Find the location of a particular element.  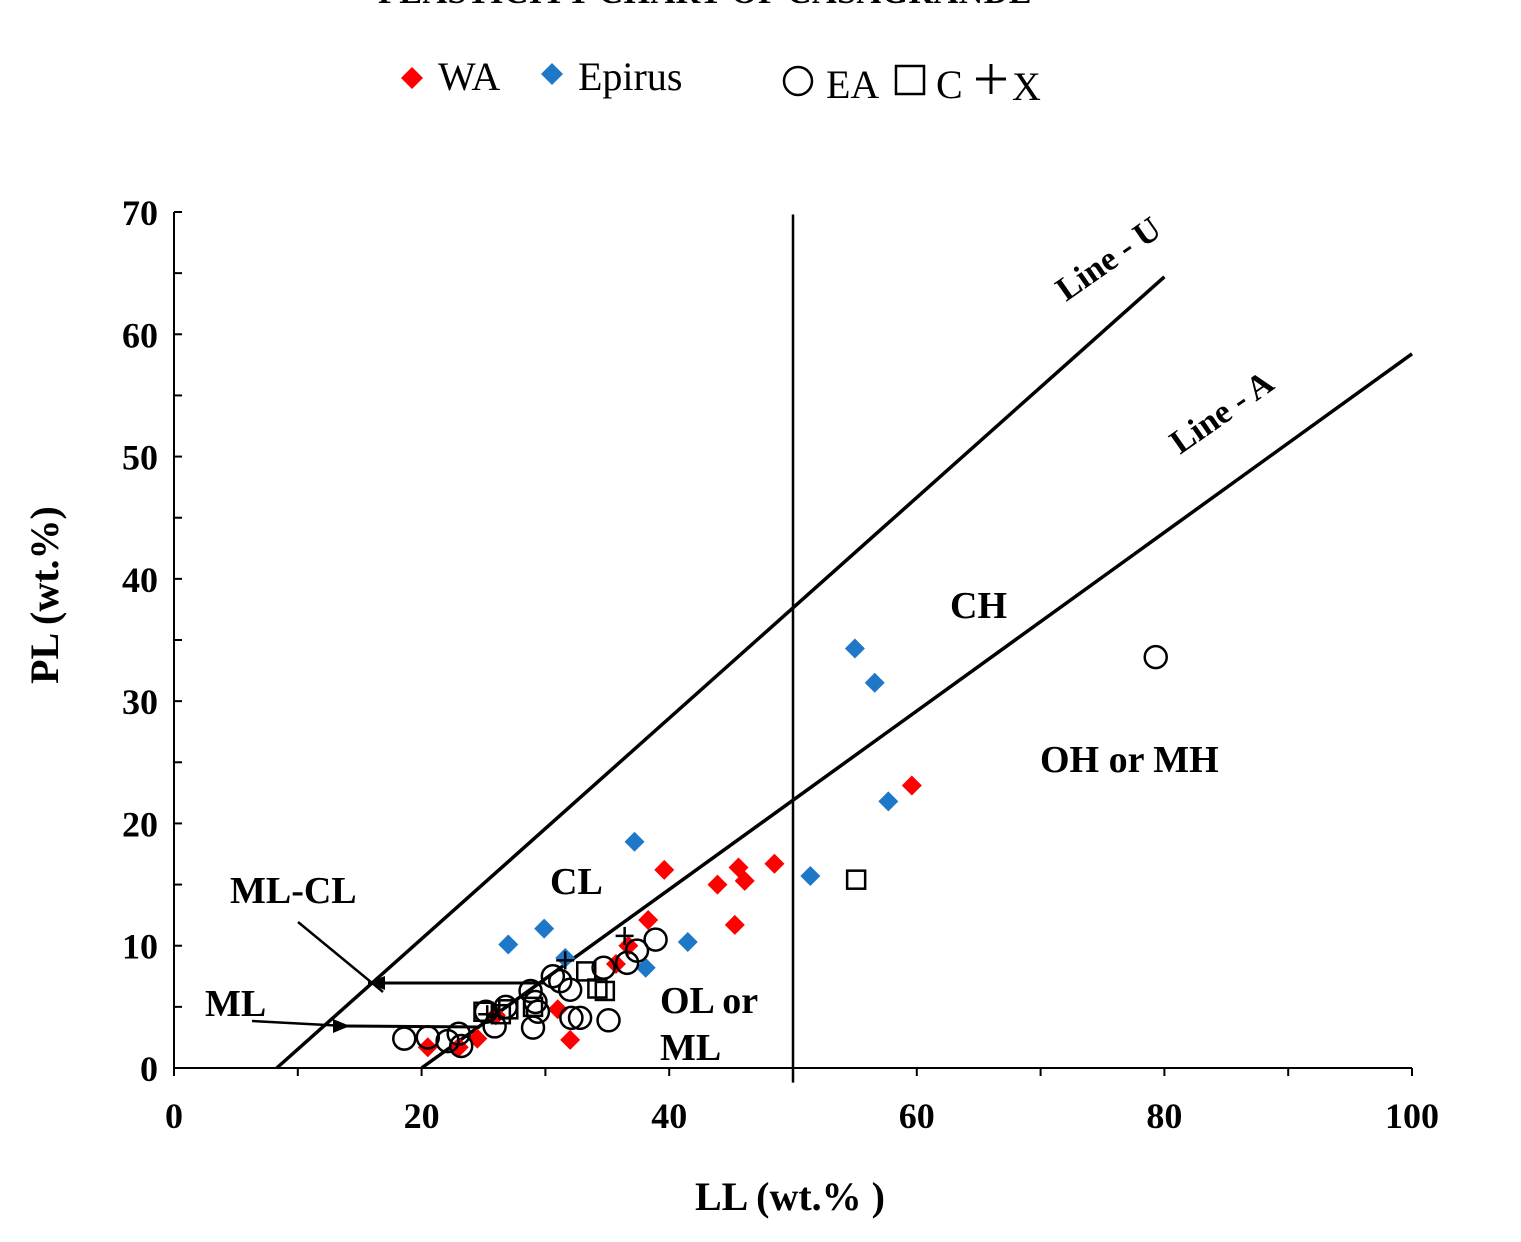

x-tick-label: 20 is located at coordinates (422, 1116).